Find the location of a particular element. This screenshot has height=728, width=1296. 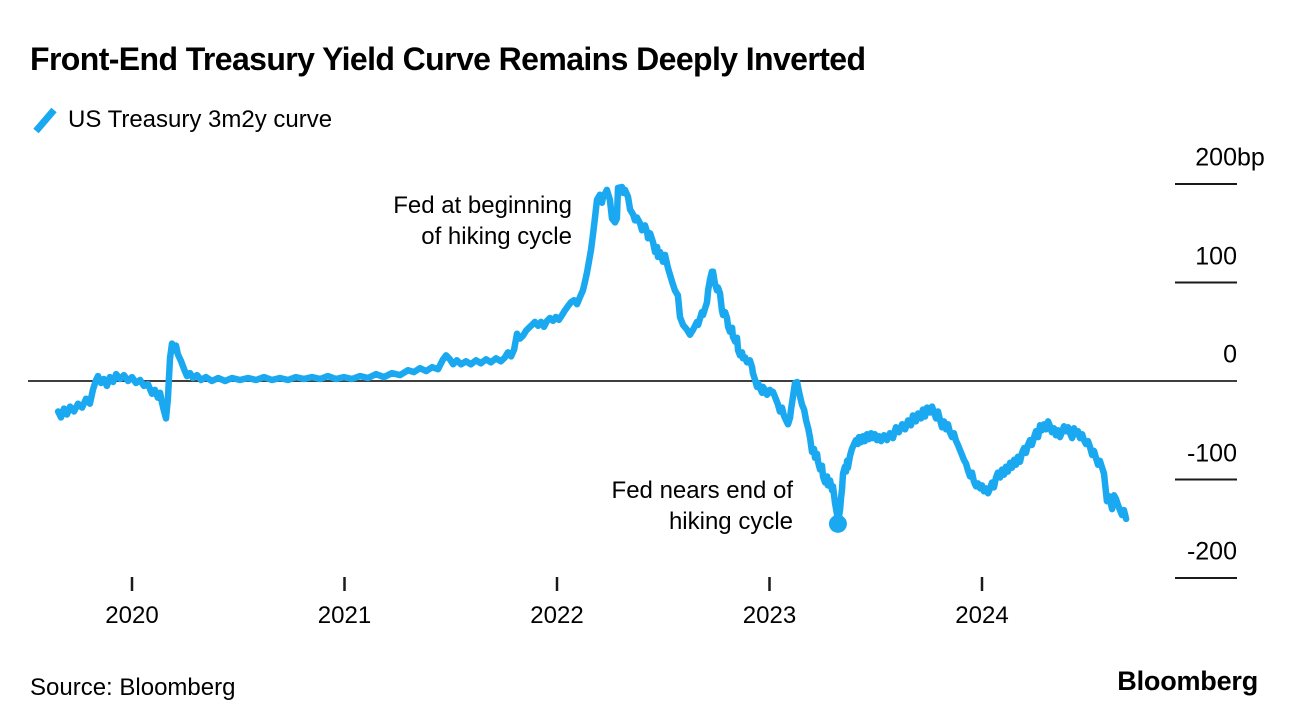

y-axis-label-value: -200 is located at coordinates (1211, 551).